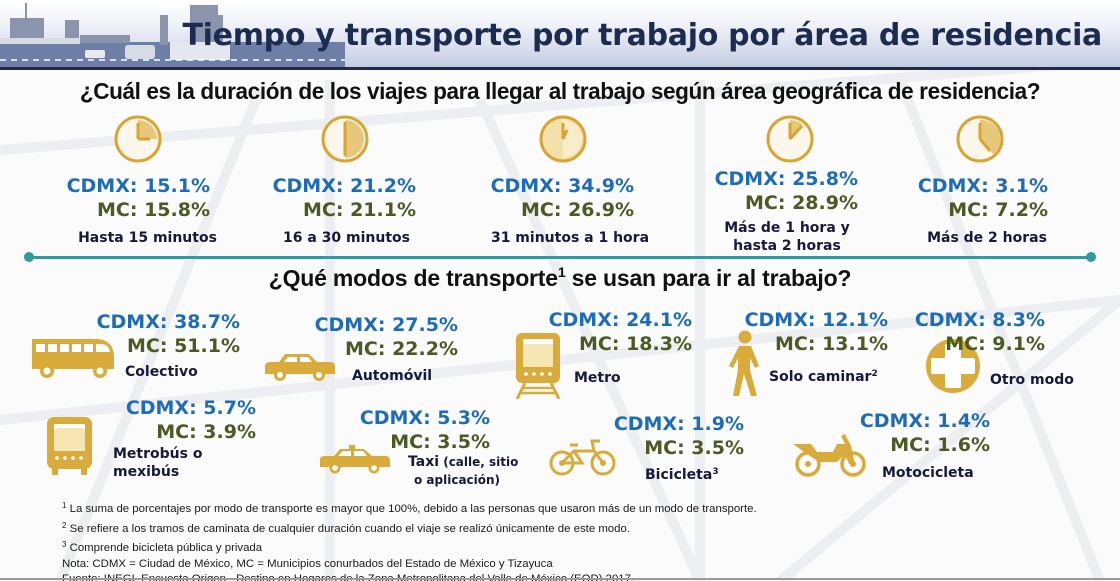 Image resolution: width=1120 pixels, height=581 pixels. Describe the element at coordinates (409, 547) in the screenshot. I see `footnote-3: 3 Comprende bicicleta pública y privada` at that location.